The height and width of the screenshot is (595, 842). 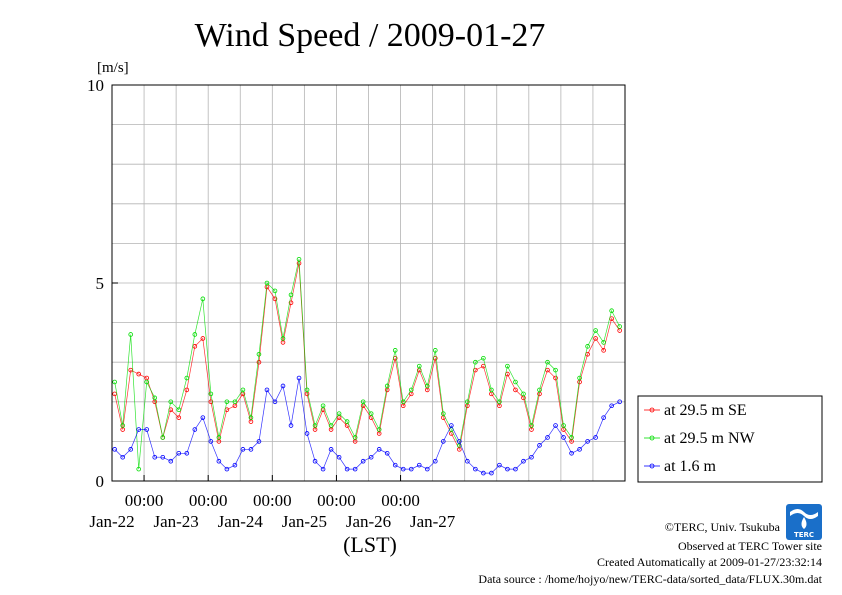 I want to click on legend: at 29.5 m SE at 29.5 m NW at 1.6 m, so click(x=730, y=439).